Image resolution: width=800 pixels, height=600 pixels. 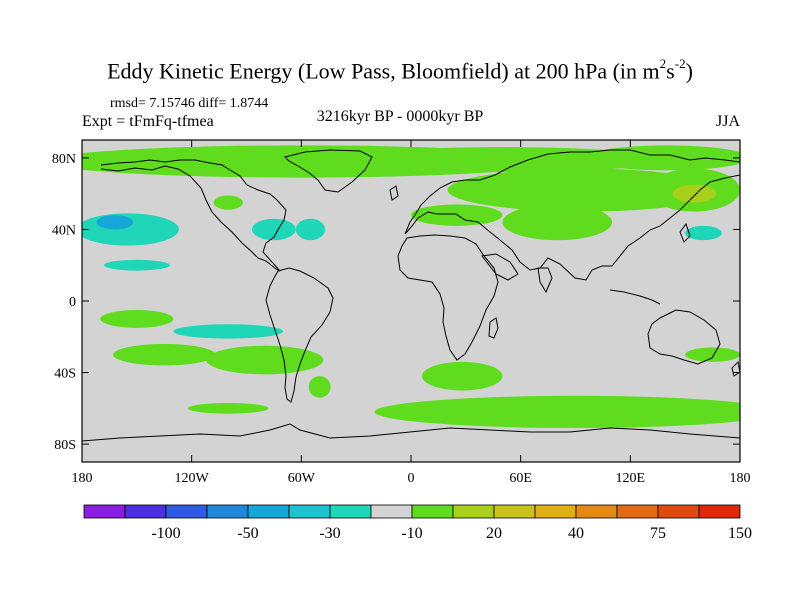 What do you see at coordinates (658, 533) in the screenshot?
I see `colorbar-label: 75` at bounding box center [658, 533].